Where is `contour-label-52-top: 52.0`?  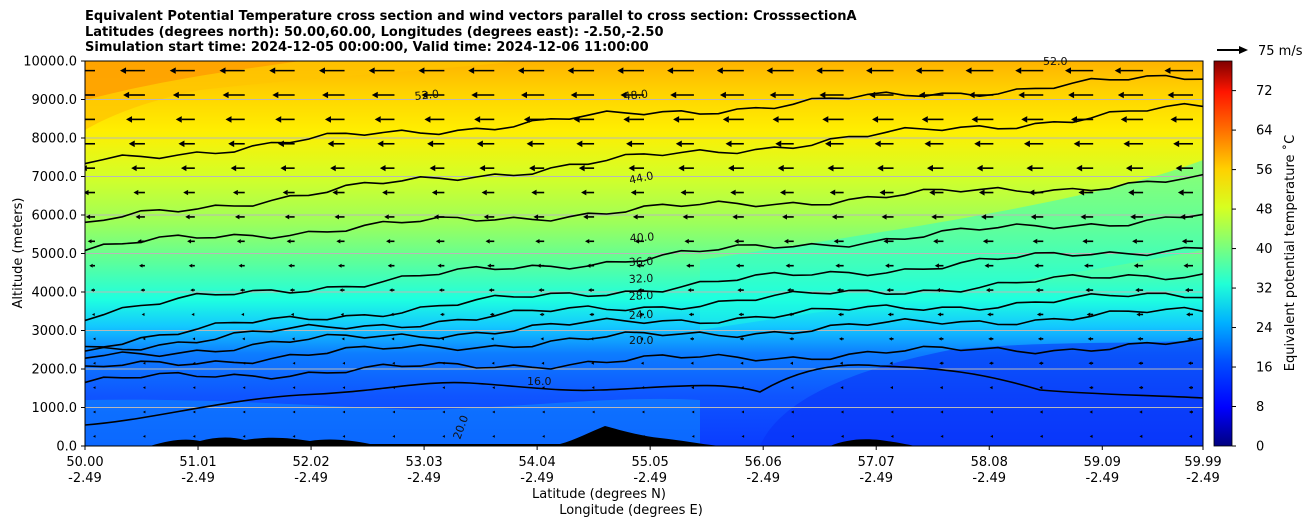
contour-label-52-top: 52.0 is located at coordinates (427, 94).